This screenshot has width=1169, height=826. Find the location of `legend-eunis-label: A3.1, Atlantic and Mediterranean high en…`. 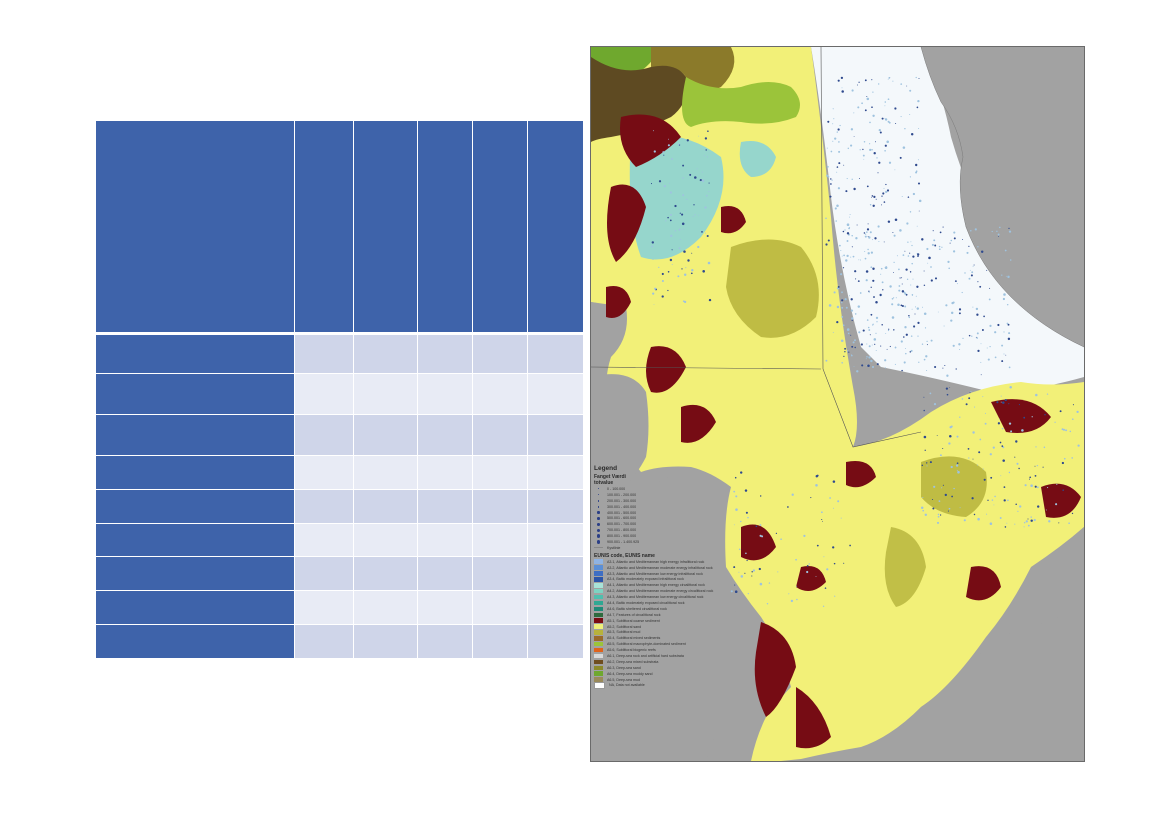

legend-eunis-label: A3.1, Atlantic and Mediterranean high en… is located at coordinates (656, 561).